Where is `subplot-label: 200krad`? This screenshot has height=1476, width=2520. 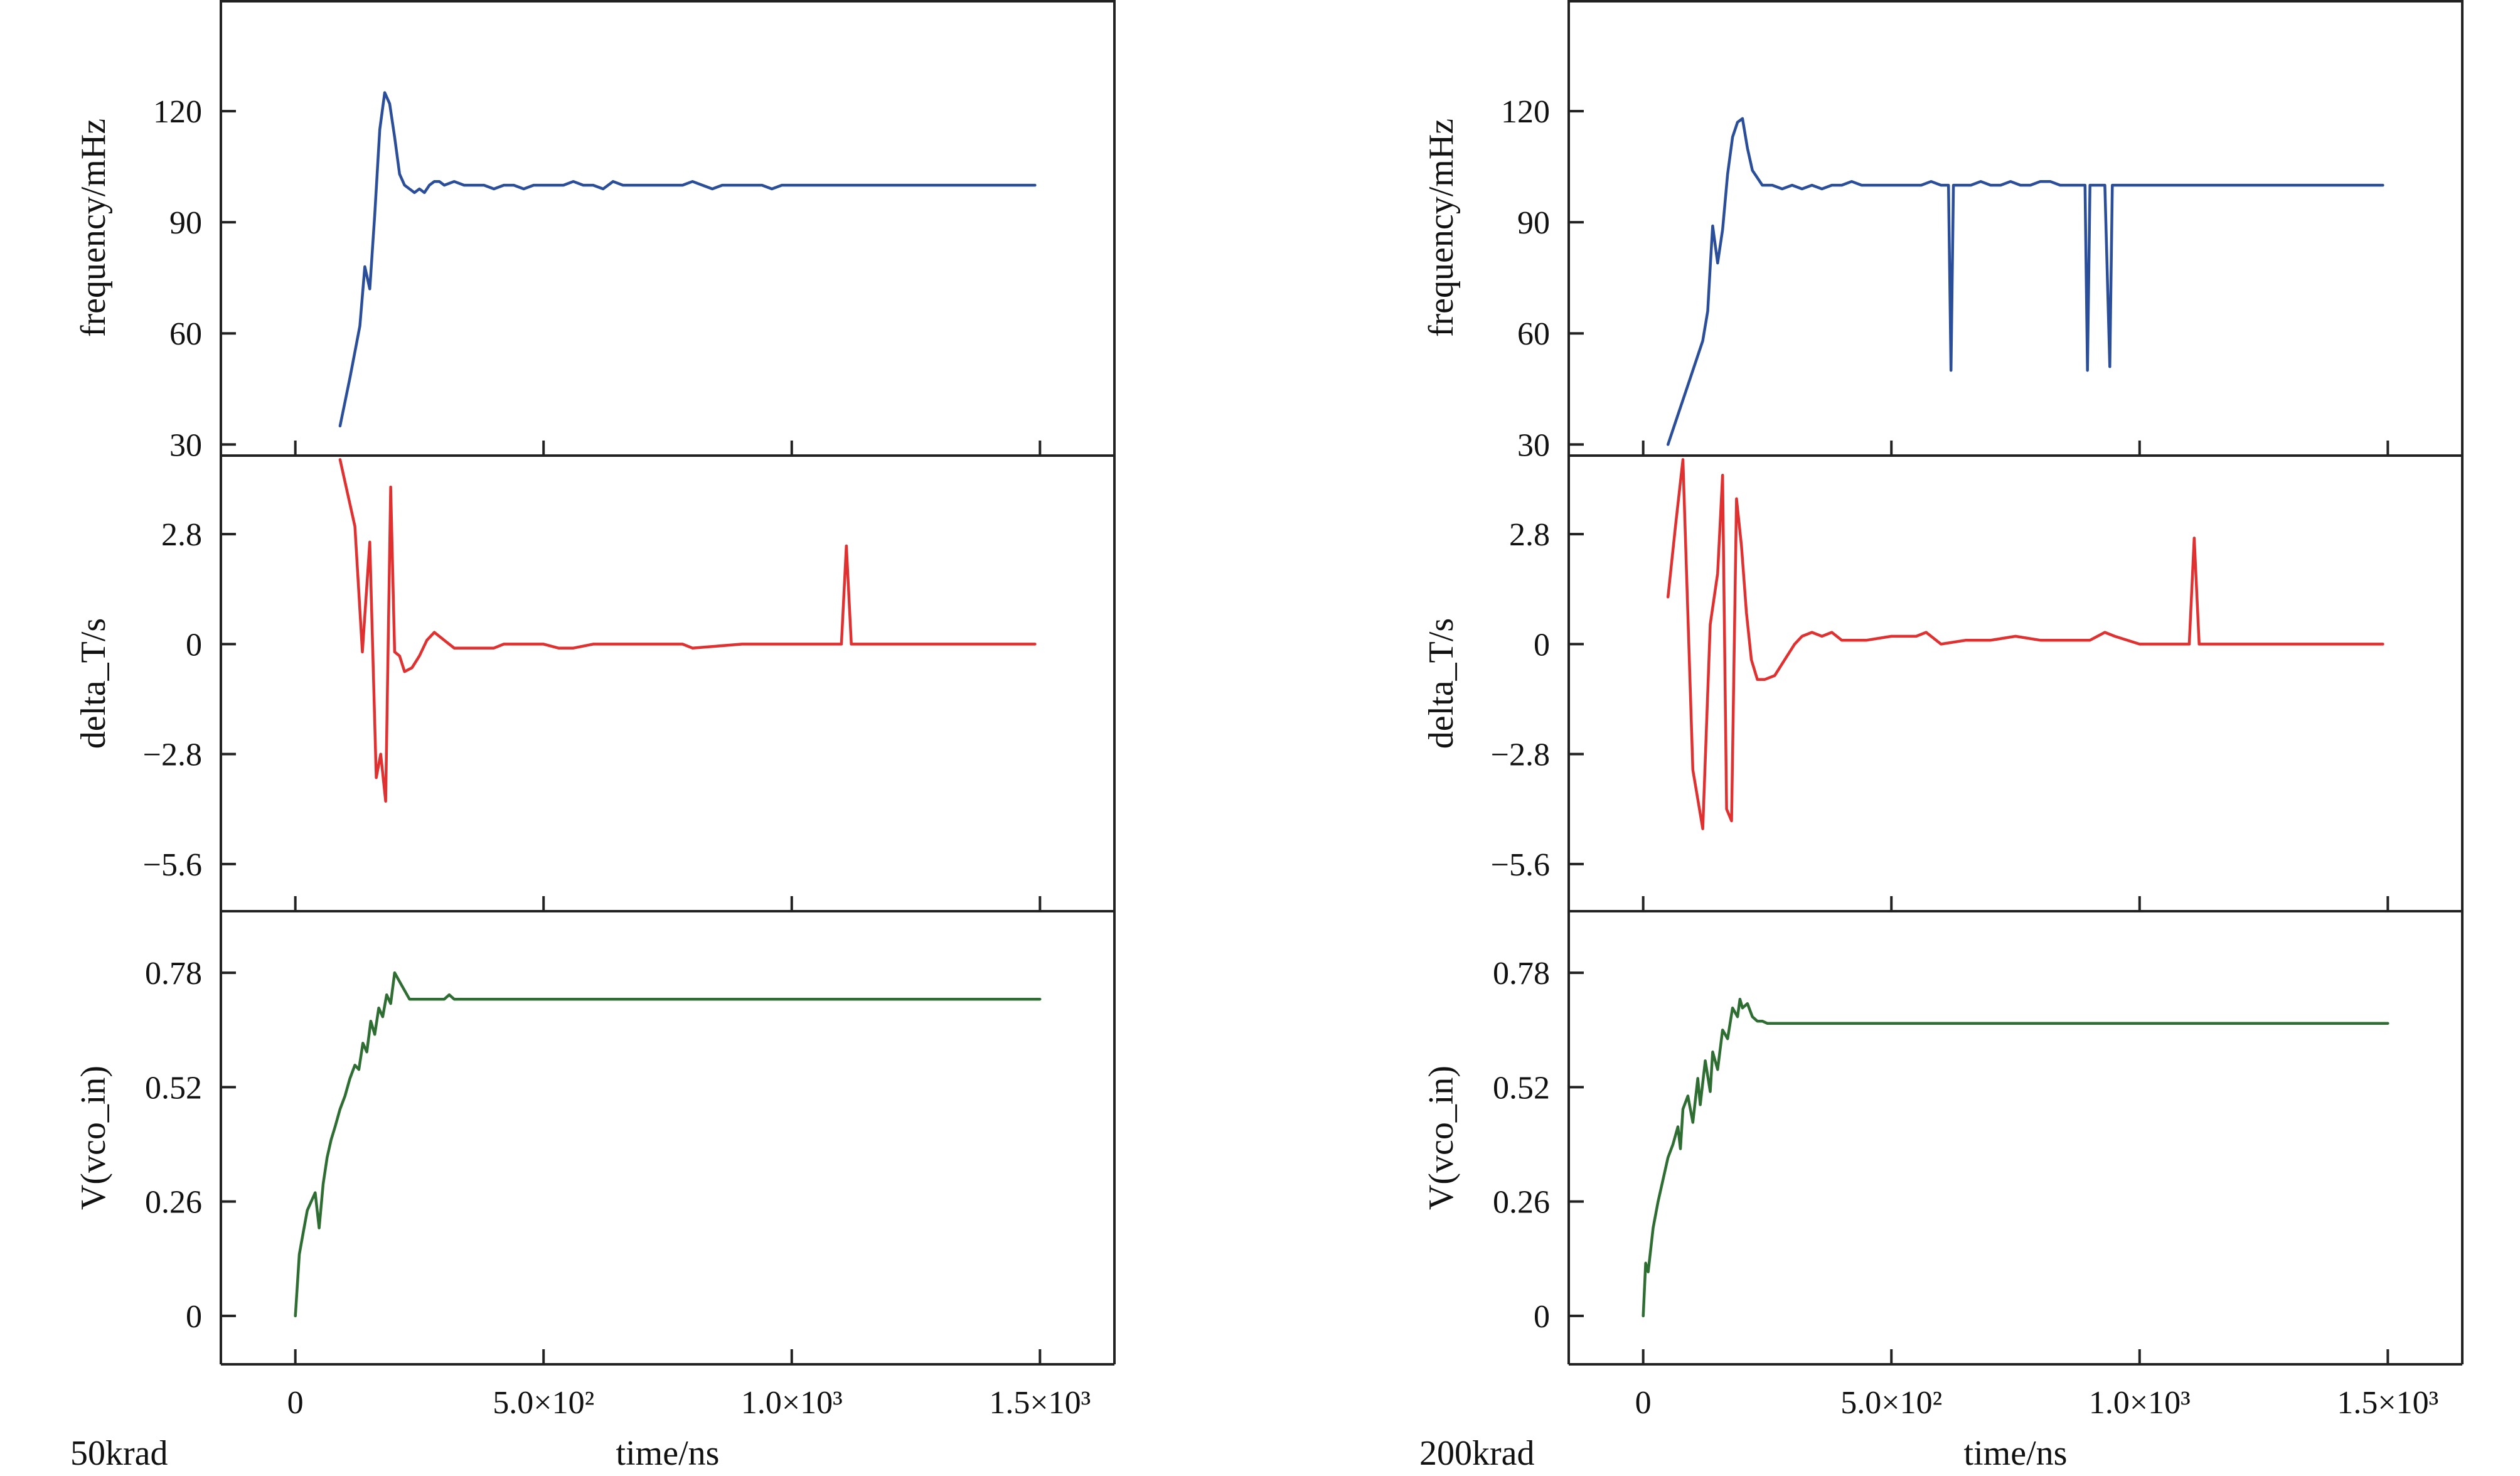
subplot-label: 200krad is located at coordinates (1477, 1453).